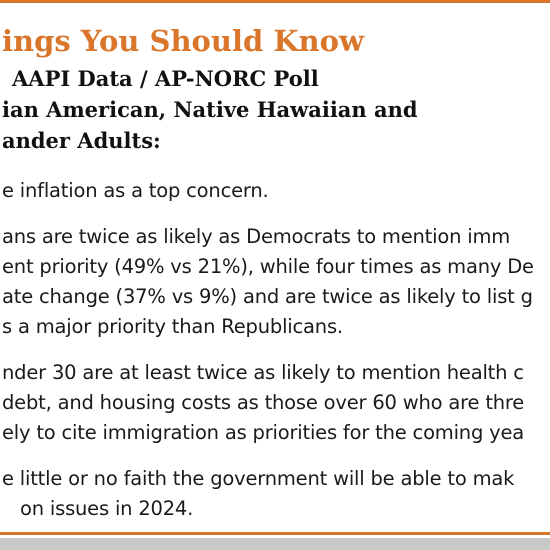 This screenshot has width=550, height=550. Describe the element at coordinates (275, 544) in the screenshot. I see `footer-bar` at that location.